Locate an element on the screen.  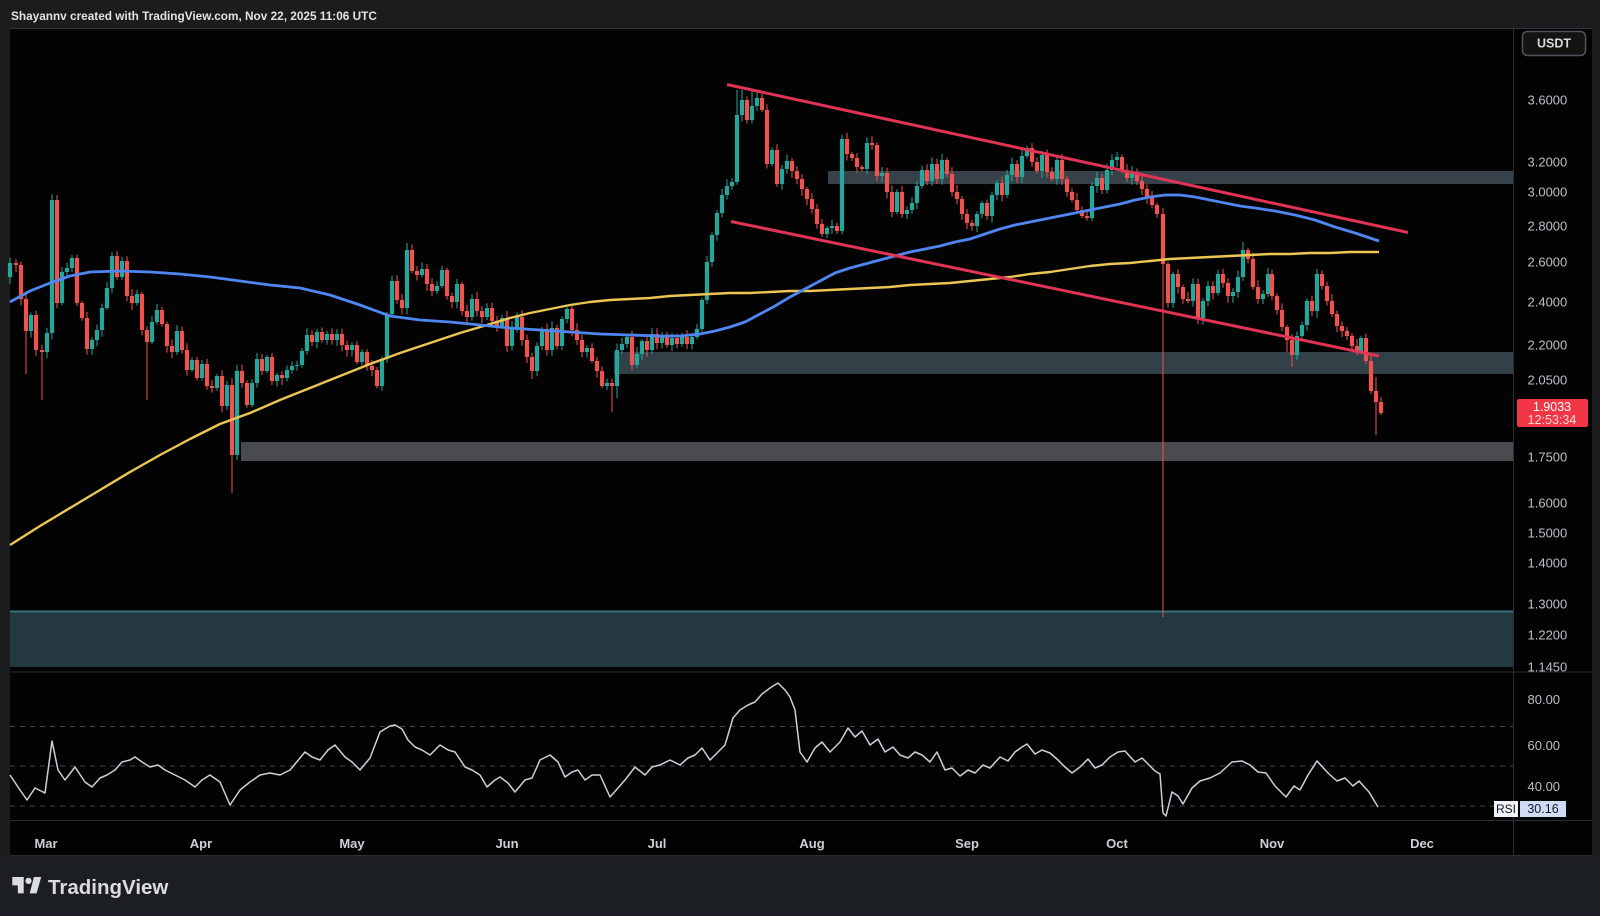
svg-text: Aug is located at coordinates (811, 843).